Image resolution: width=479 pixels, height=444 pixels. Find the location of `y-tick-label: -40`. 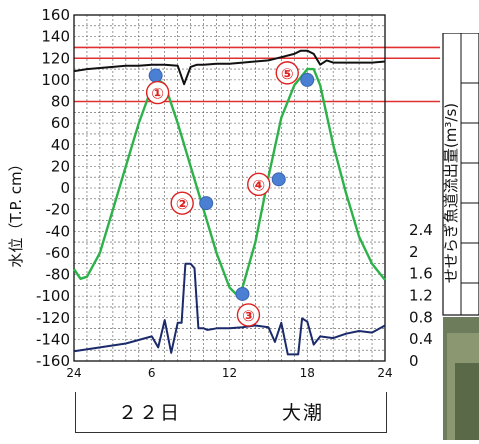

y-tick-label: -40 is located at coordinates (58, 231).